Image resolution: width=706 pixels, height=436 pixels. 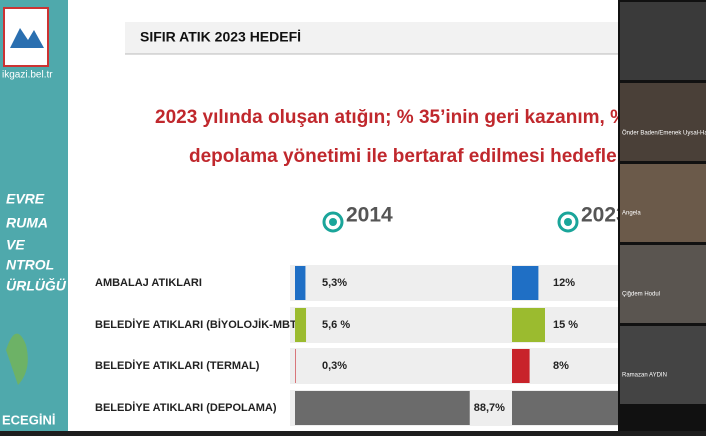 What do you see at coordinates (565, 325) in the screenshot?
I see `value-label: 15 %` at bounding box center [565, 325].